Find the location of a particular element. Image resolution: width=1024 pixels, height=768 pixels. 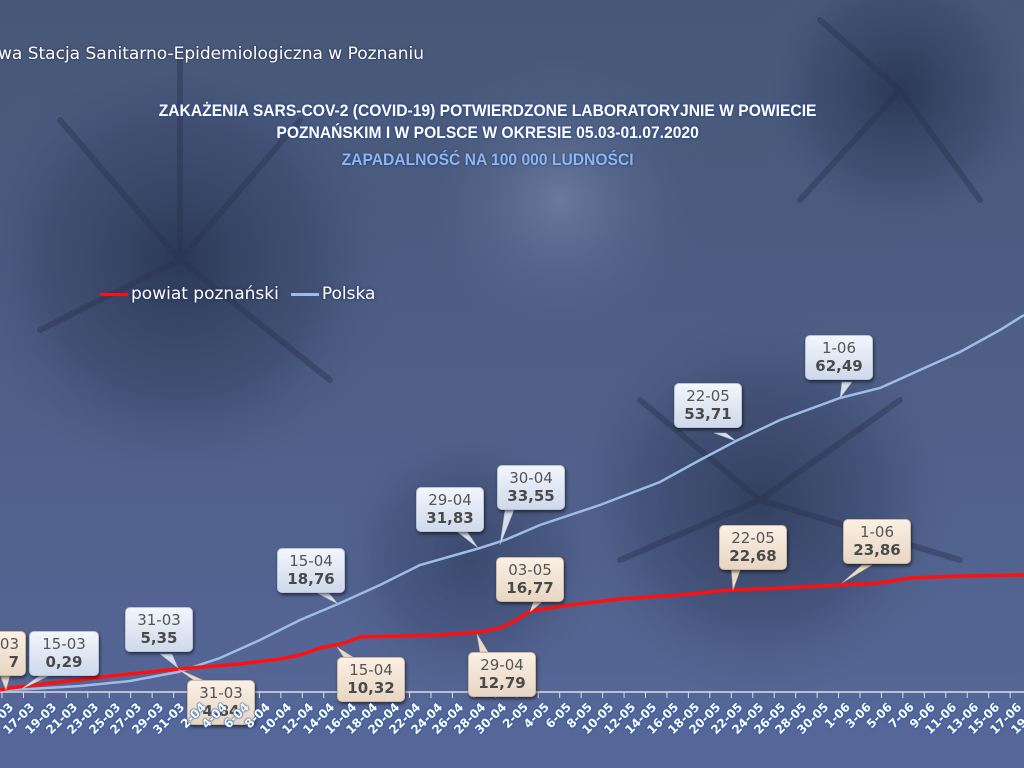

callout-value: 31,83 is located at coordinates (450, 518).